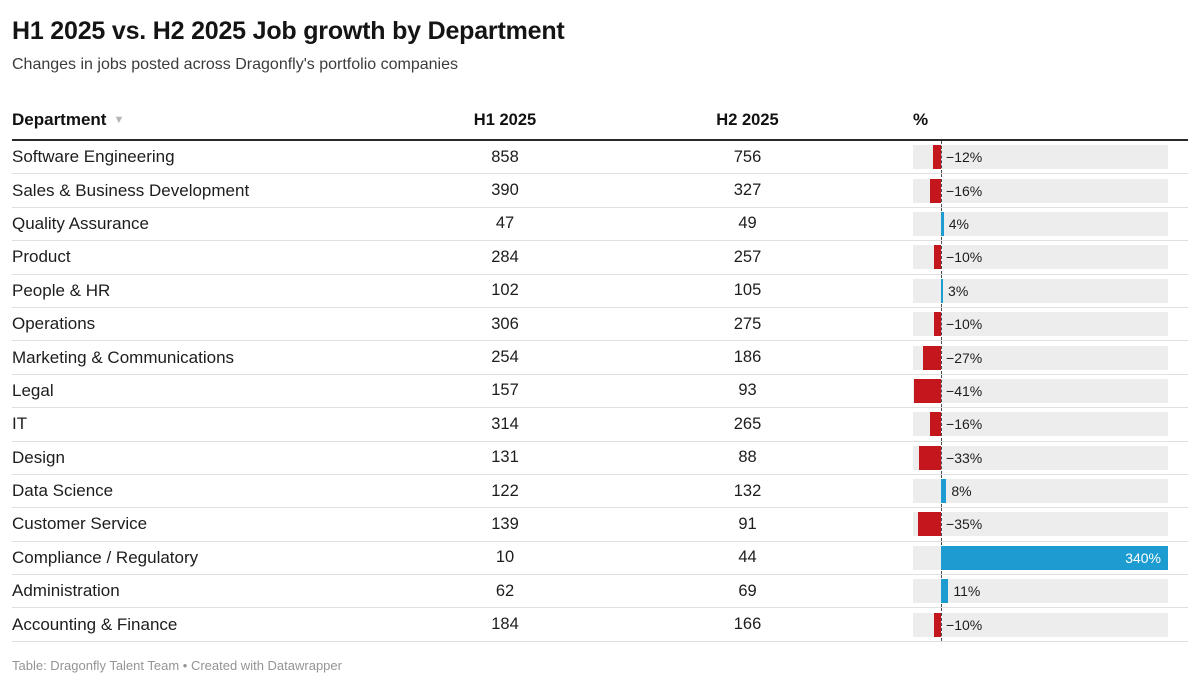 The width and height of the screenshot is (1200, 698). I want to click on change-bar-cell: −16%, so click(1046, 424).